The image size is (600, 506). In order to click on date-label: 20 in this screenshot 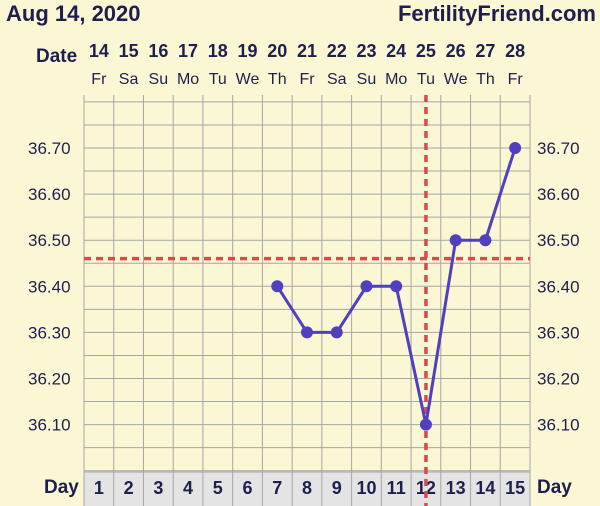, I will do `click(277, 51)`.